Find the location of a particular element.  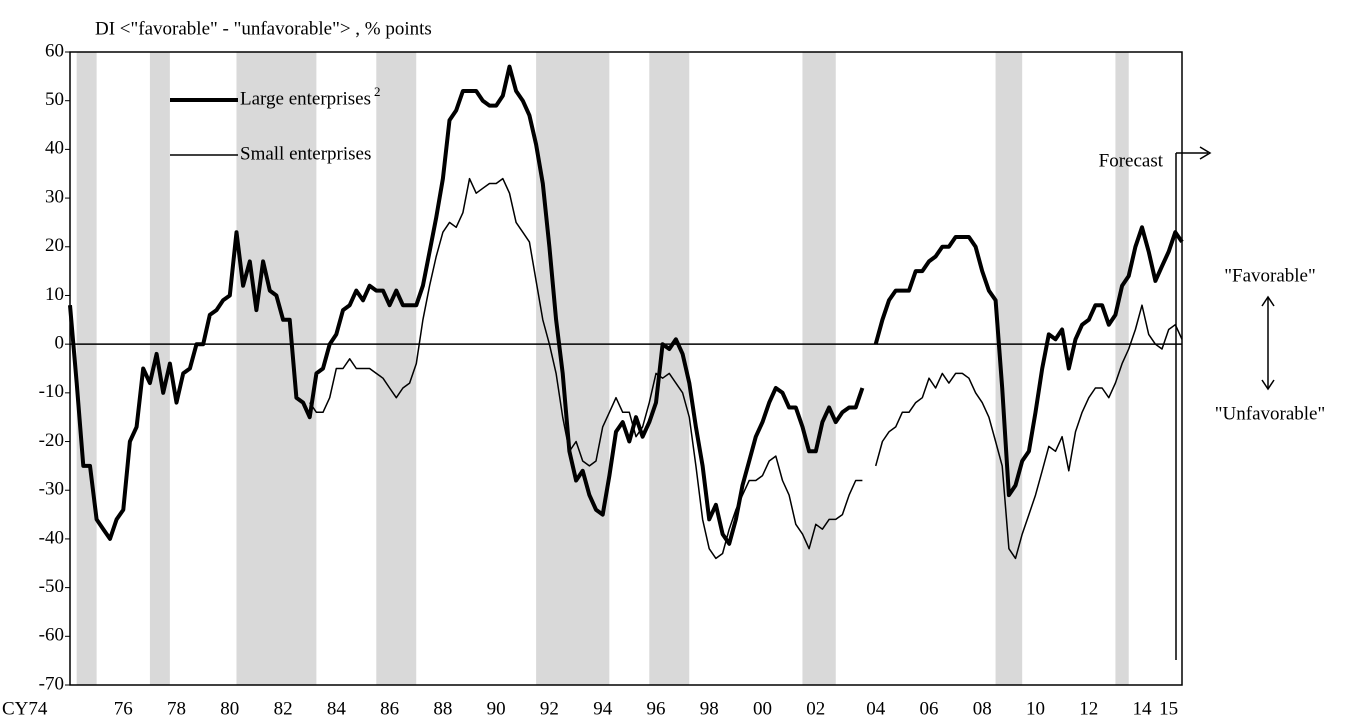

legend-superscript: 2 is located at coordinates (377, 91).